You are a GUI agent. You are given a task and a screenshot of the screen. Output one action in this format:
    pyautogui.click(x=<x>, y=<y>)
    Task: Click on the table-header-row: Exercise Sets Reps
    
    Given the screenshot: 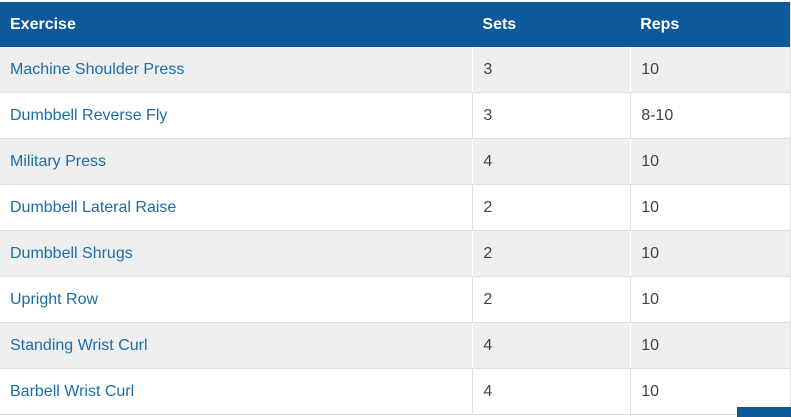 What is the action you would take?
    pyautogui.click(x=395, y=24)
    